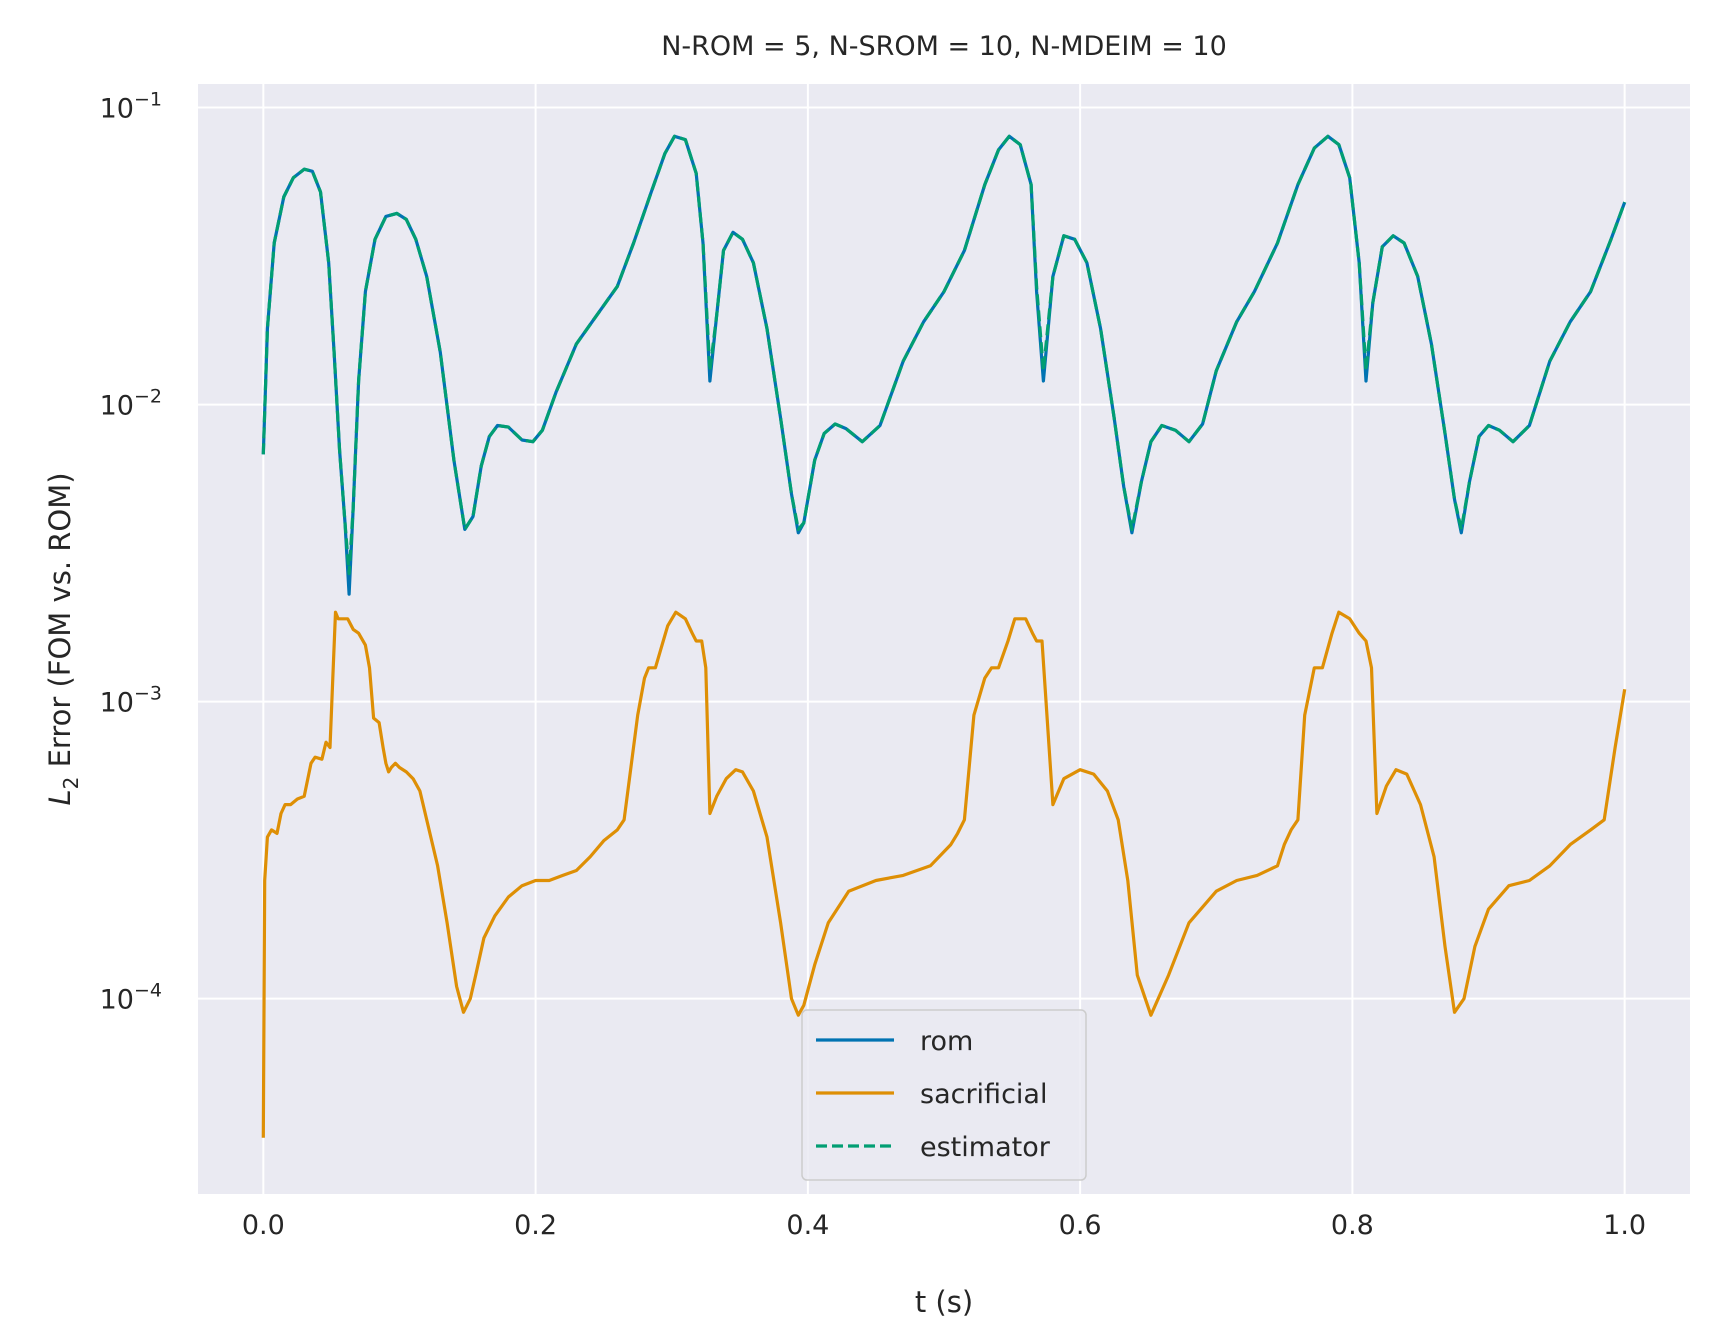 The height and width of the screenshot is (1343, 1712). What do you see at coordinates (944, 46) in the screenshot?
I see `chart-title: N-ROM = 5, N-SROM = 10, N-MDEIM = 10` at bounding box center [944, 46].